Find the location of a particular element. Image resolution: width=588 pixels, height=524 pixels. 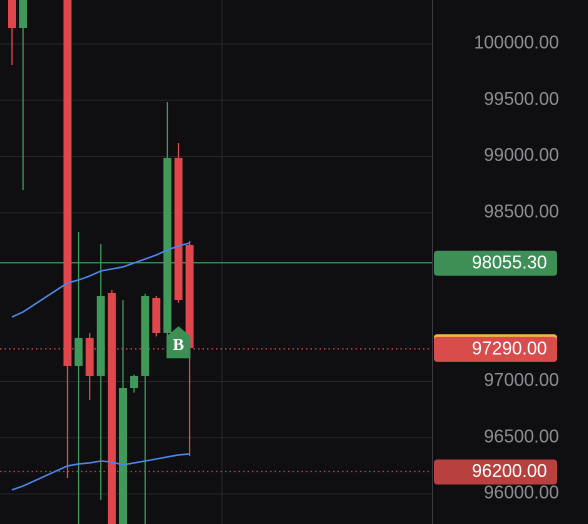

y-tick-label: 99500.00 is located at coordinates (521, 99).